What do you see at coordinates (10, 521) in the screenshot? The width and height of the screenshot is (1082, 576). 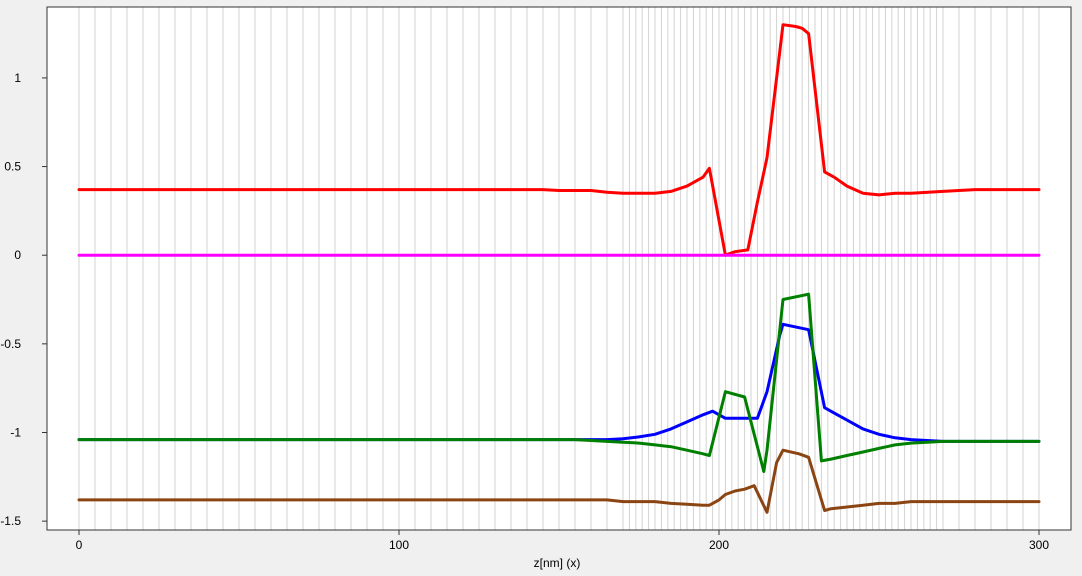 I see `y-tick-label: -1.5` at bounding box center [10, 521].